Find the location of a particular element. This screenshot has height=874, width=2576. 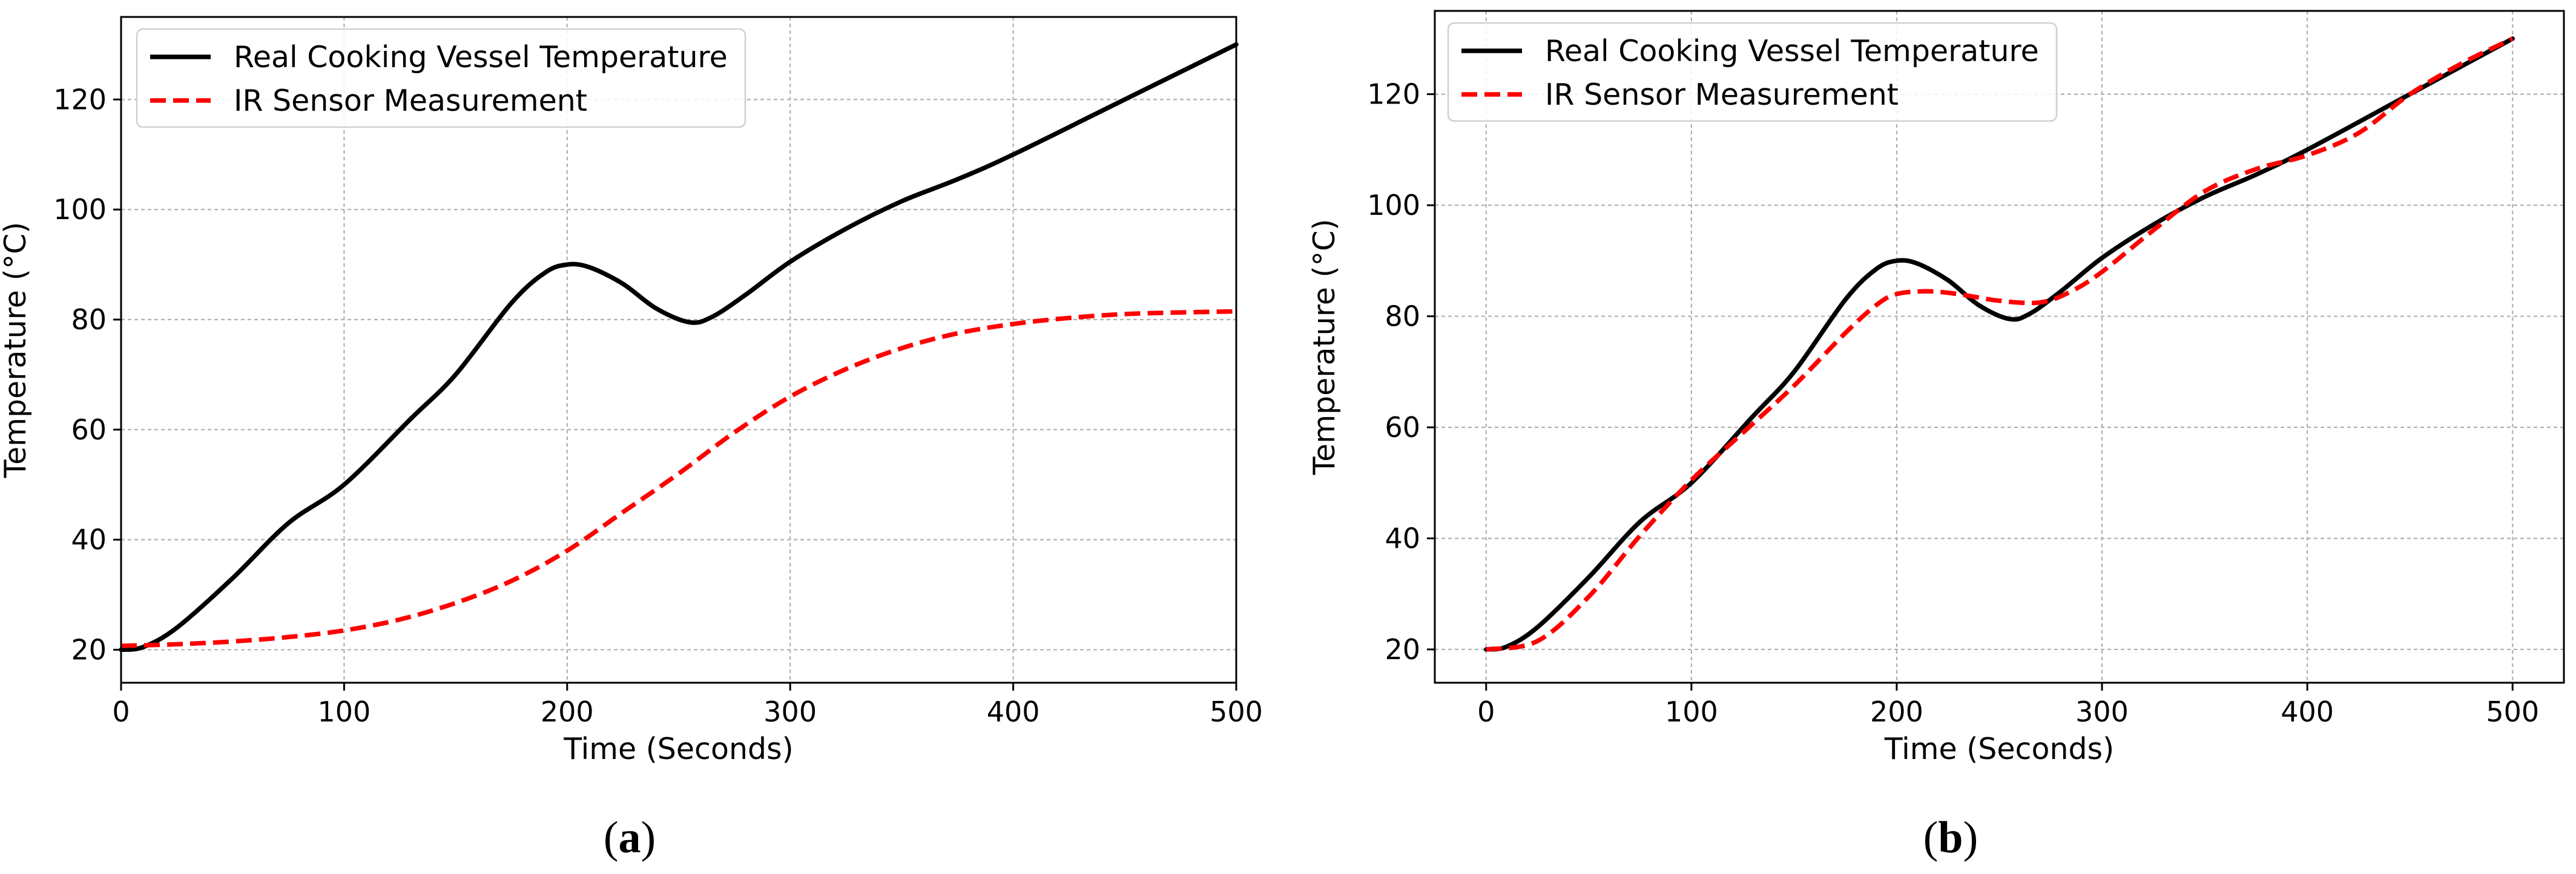

caption-b: (b) is located at coordinates (1950, 837).